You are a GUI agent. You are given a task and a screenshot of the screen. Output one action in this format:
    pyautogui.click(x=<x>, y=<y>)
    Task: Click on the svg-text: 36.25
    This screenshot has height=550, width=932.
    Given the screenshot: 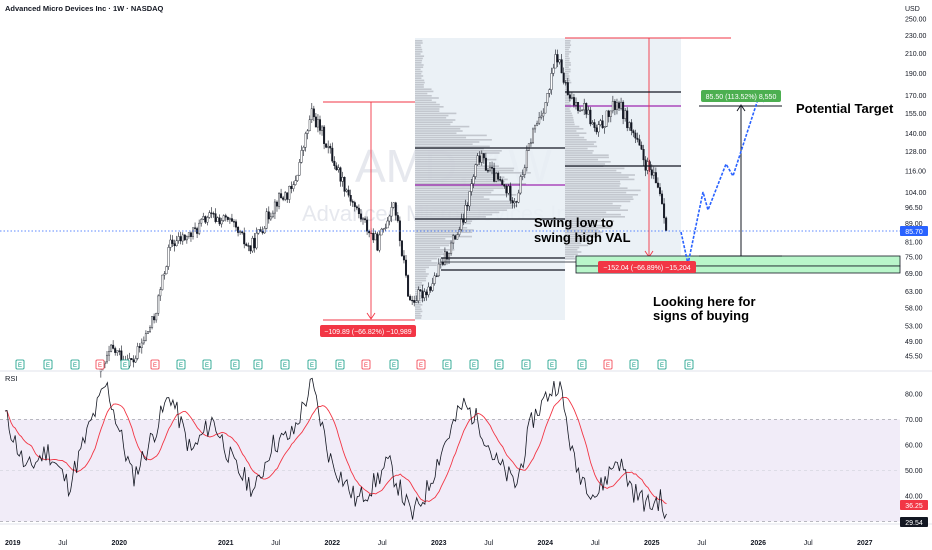 What is the action you would take?
    pyautogui.click(x=914, y=506)
    